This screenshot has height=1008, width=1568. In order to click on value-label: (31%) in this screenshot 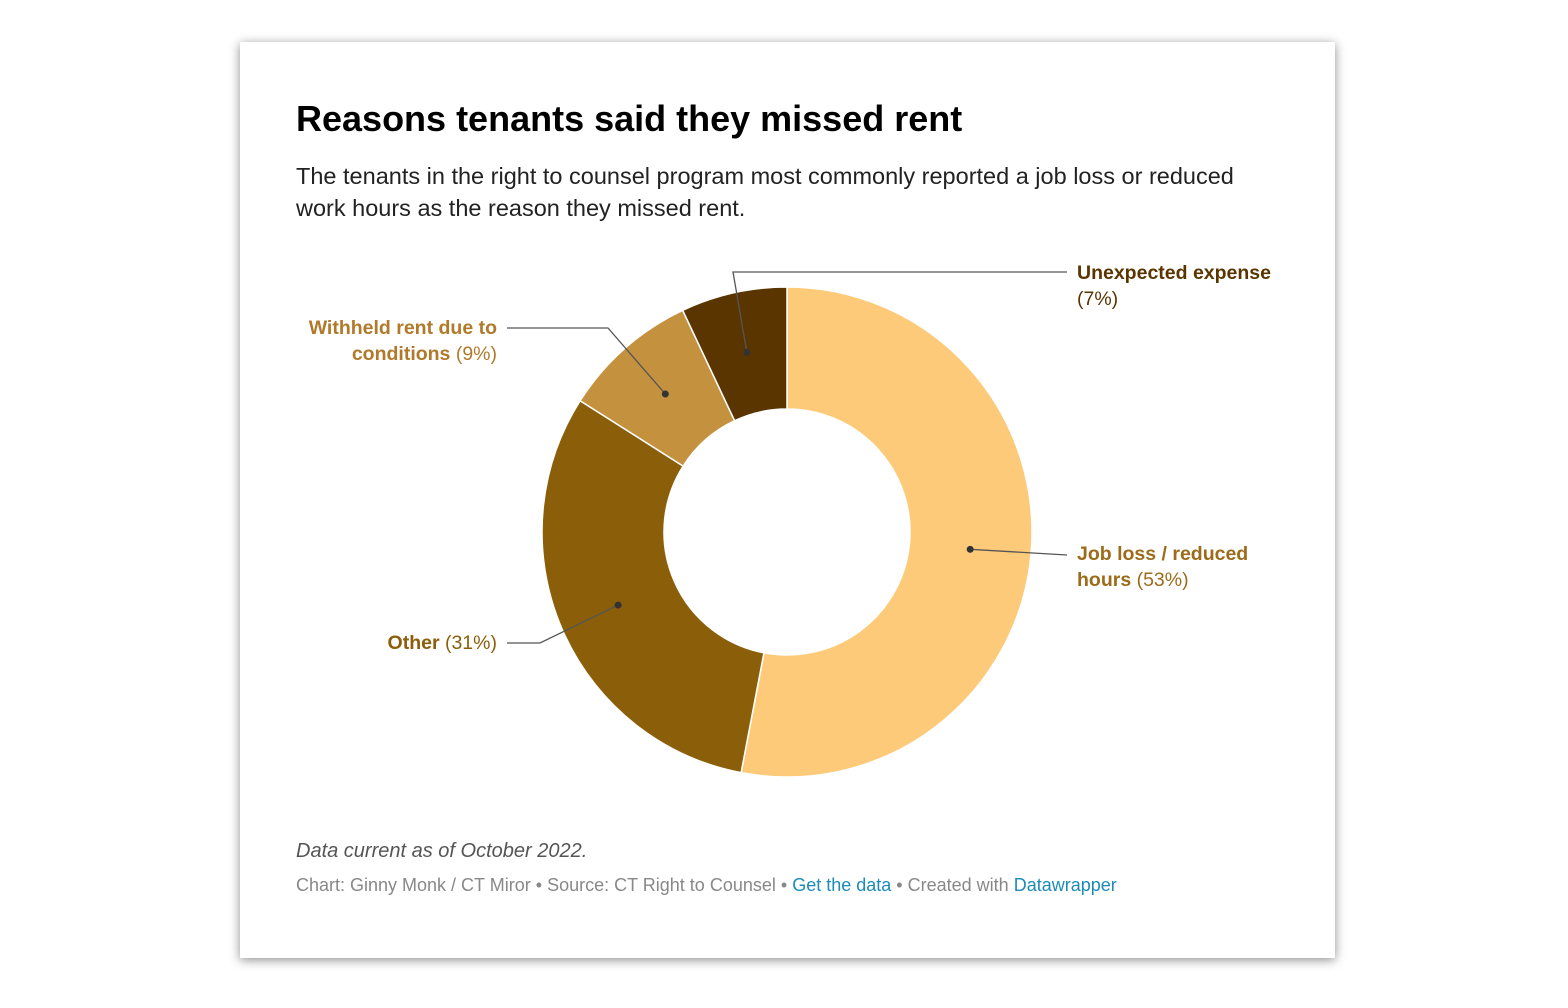, I will do `click(470, 643)`.